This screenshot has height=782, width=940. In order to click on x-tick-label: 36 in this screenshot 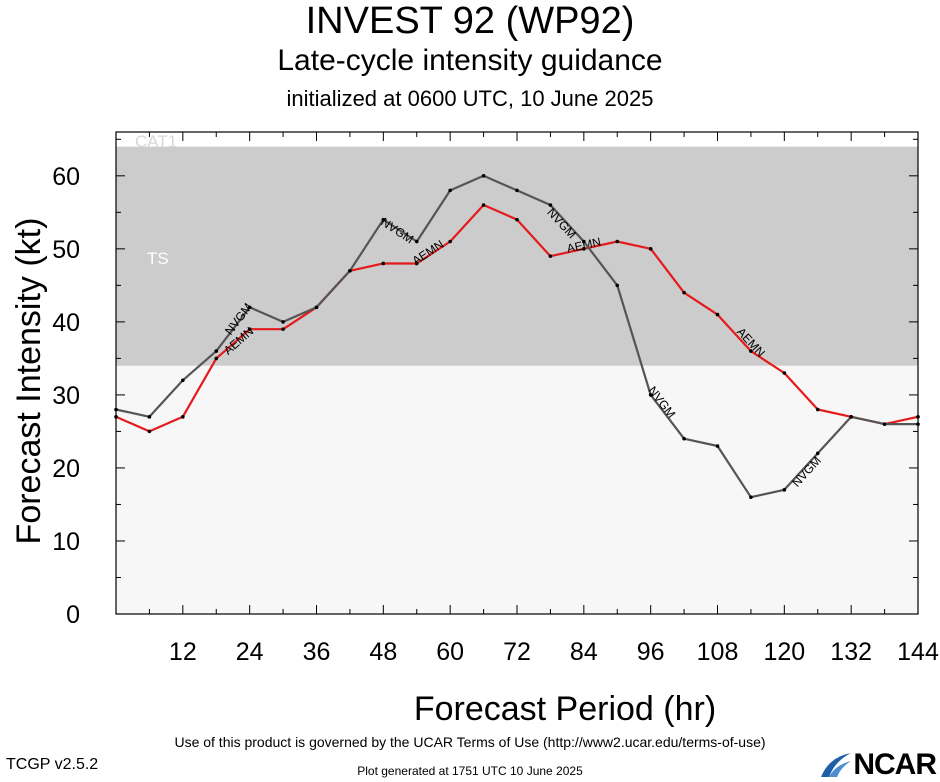, I will do `click(317, 652)`.